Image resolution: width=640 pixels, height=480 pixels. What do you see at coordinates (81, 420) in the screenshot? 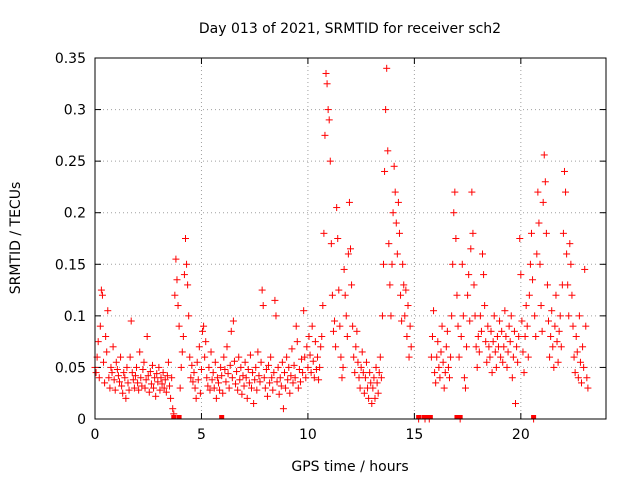
I see `y-tick-label: 0` at bounding box center [81, 420].